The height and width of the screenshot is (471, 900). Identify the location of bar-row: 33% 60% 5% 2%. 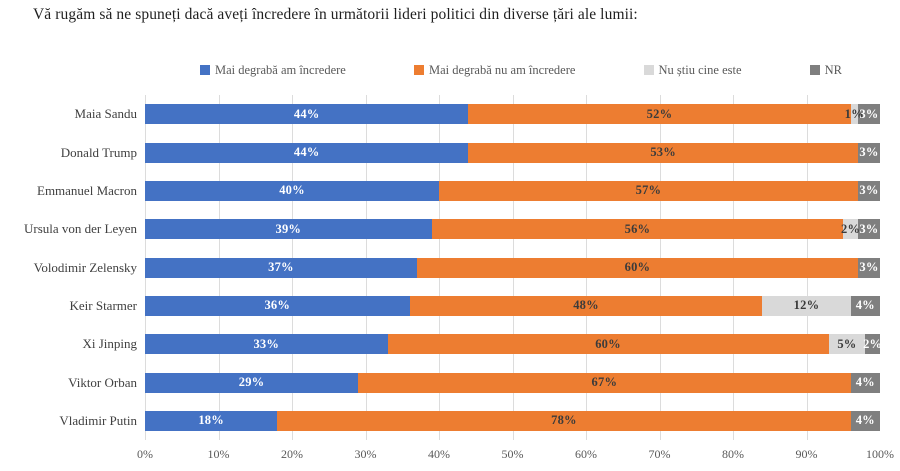
(512, 344).